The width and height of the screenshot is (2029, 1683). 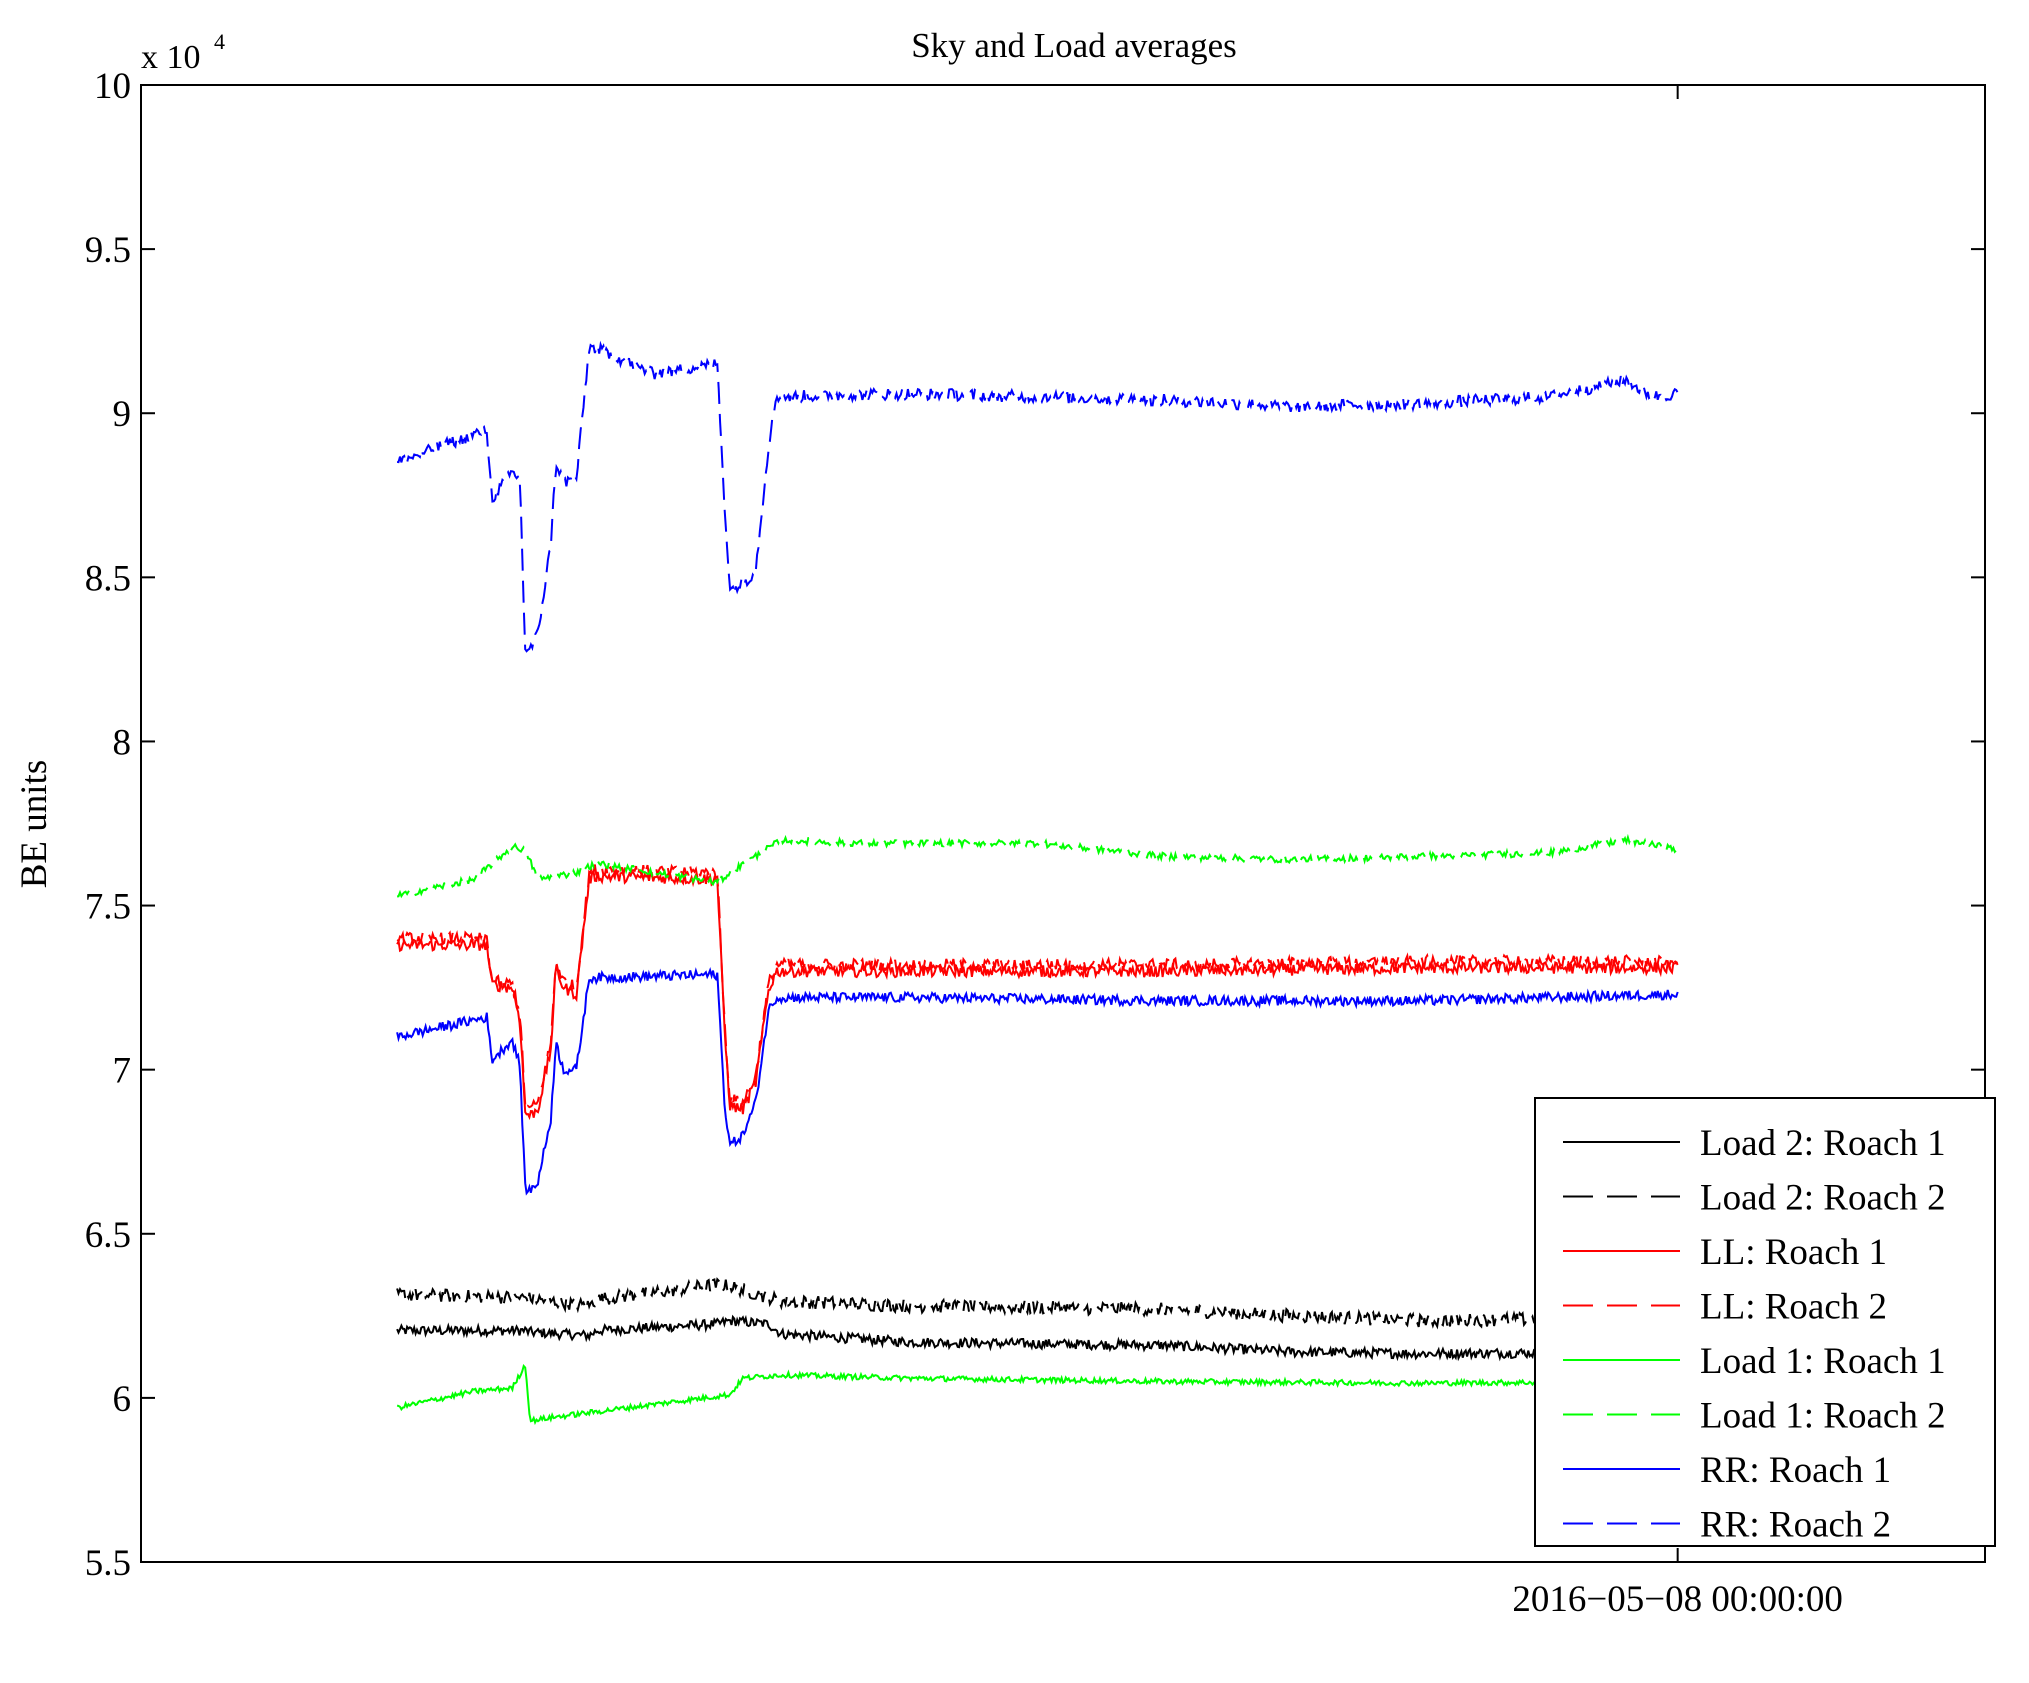 I want to click on y-axis-label: BE units, so click(x=34, y=824).